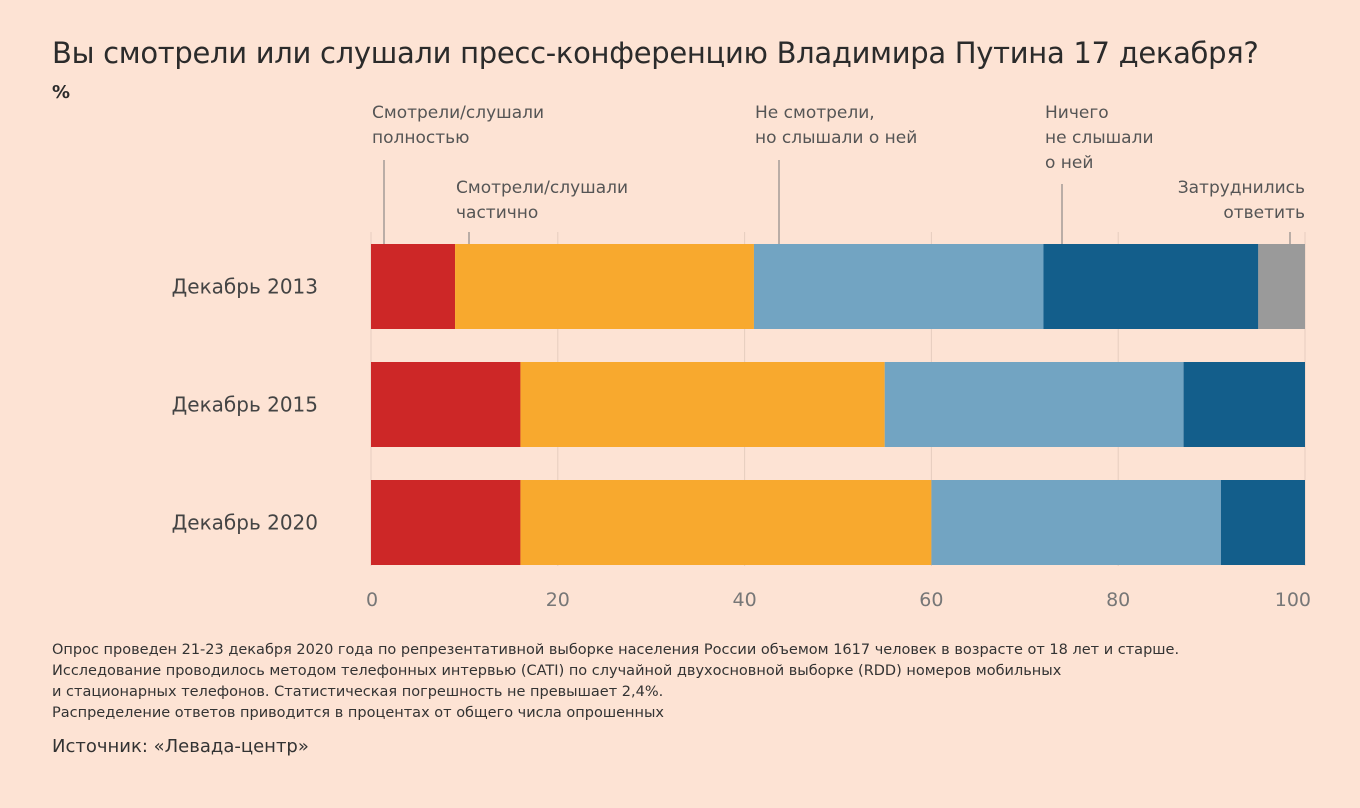 This screenshot has height=808, width=1360. I want to click on tick-label: 60, so click(931, 600).